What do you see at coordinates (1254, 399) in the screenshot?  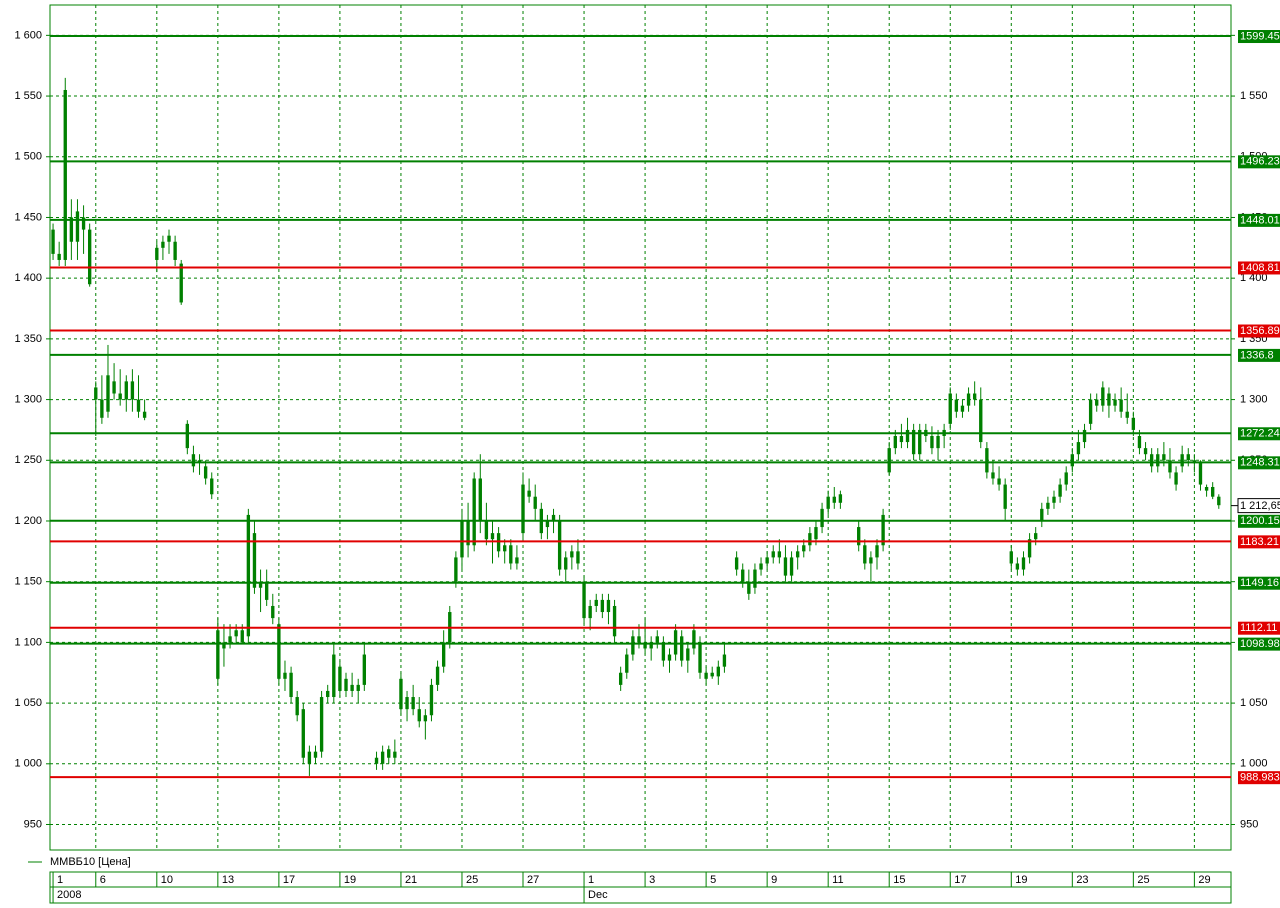 I see `y-tick-label-right: 1 300` at bounding box center [1254, 399].